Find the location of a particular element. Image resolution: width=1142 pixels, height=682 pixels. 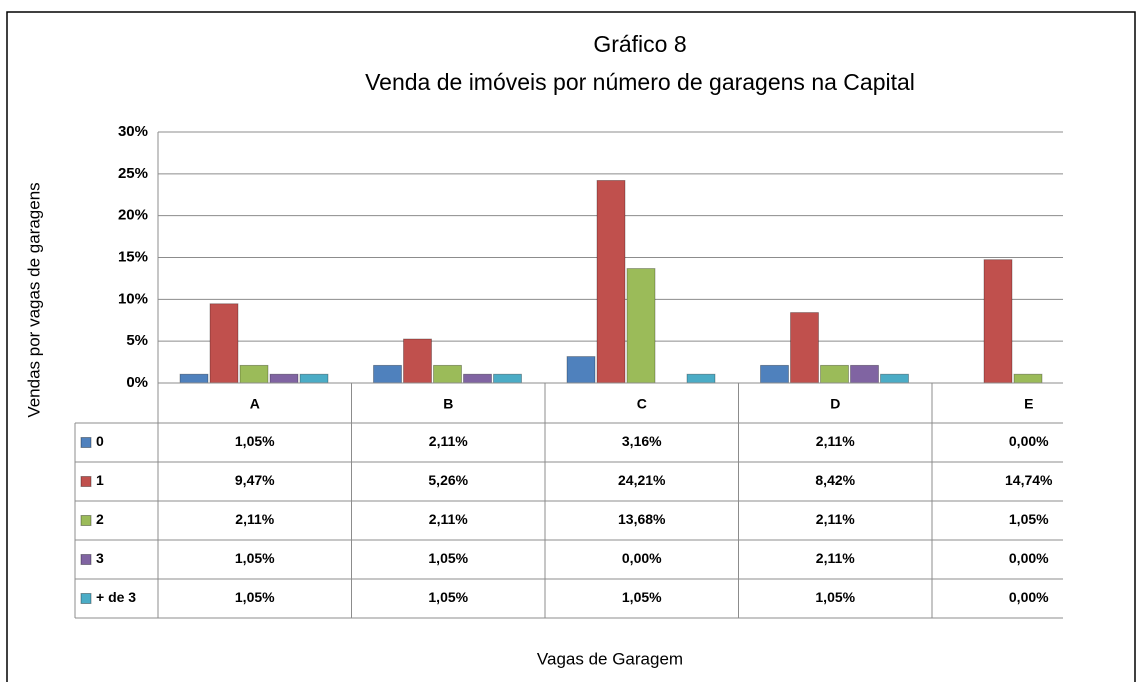

table-cell: 5,26% is located at coordinates (448, 480).